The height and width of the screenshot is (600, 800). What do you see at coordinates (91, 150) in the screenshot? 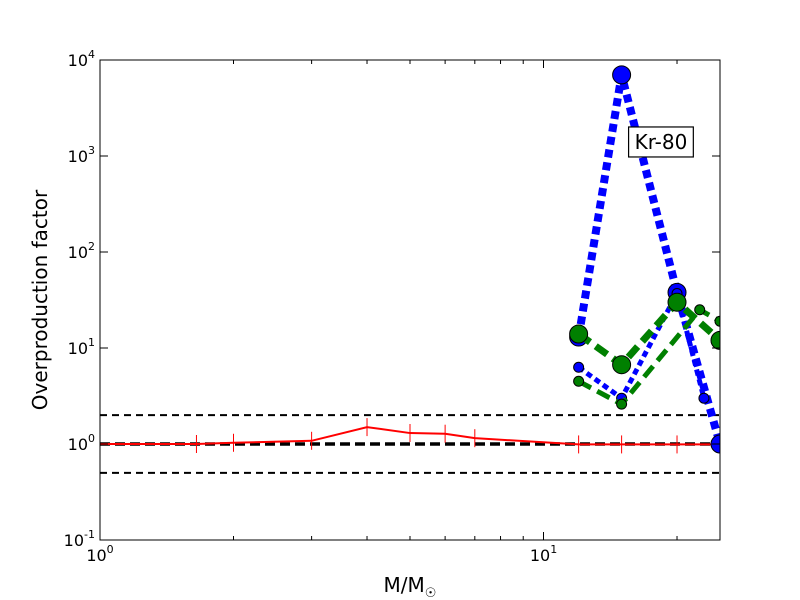
I see `y-tick-exponent: 3` at bounding box center [91, 150].